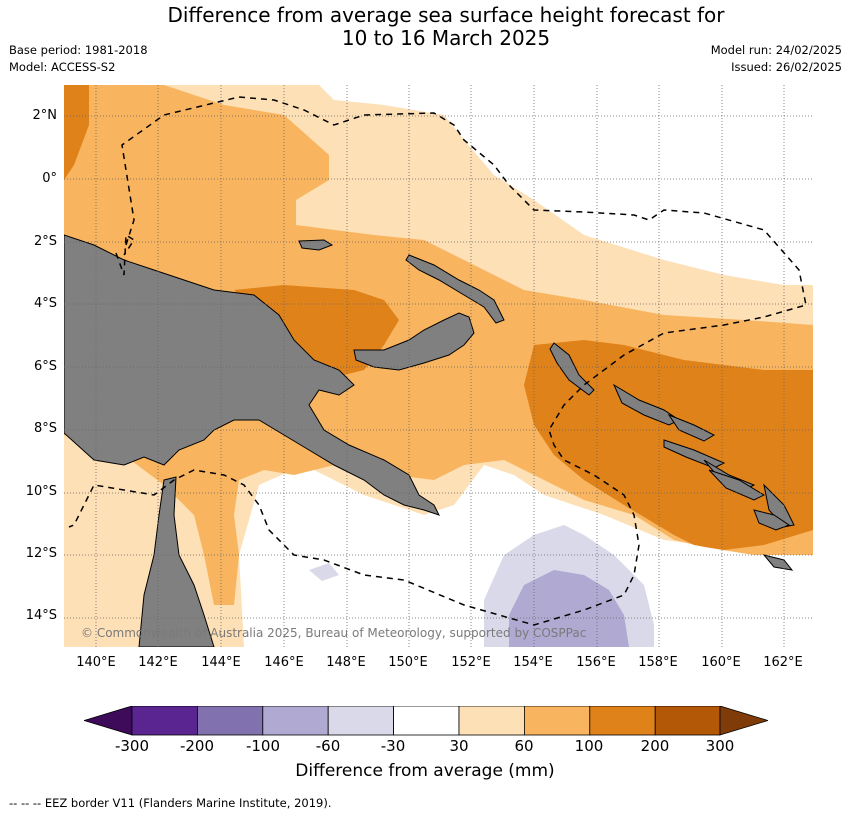 The image size is (850, 816). I want to click on lon-label: 144°E, so click(221, 662).